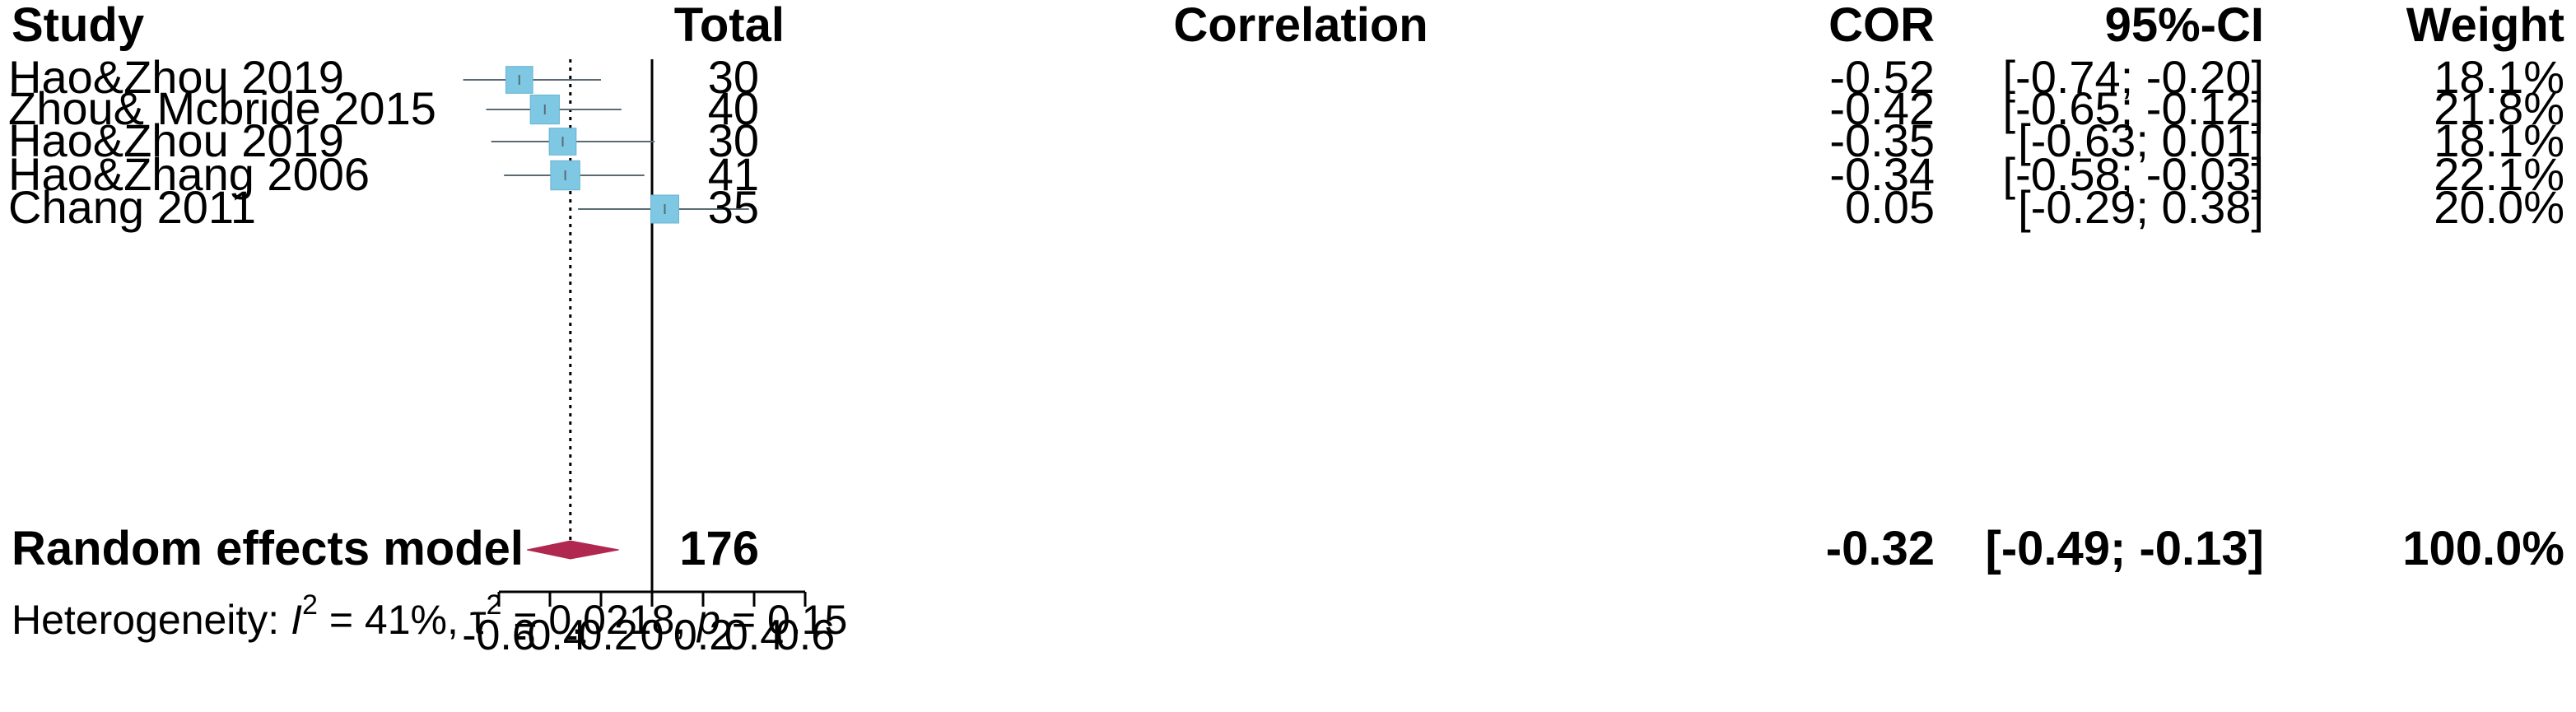  Describe the element at coordinates (2499, 207) in the screenshot. I see `study-weight: 20.0%` at that location.